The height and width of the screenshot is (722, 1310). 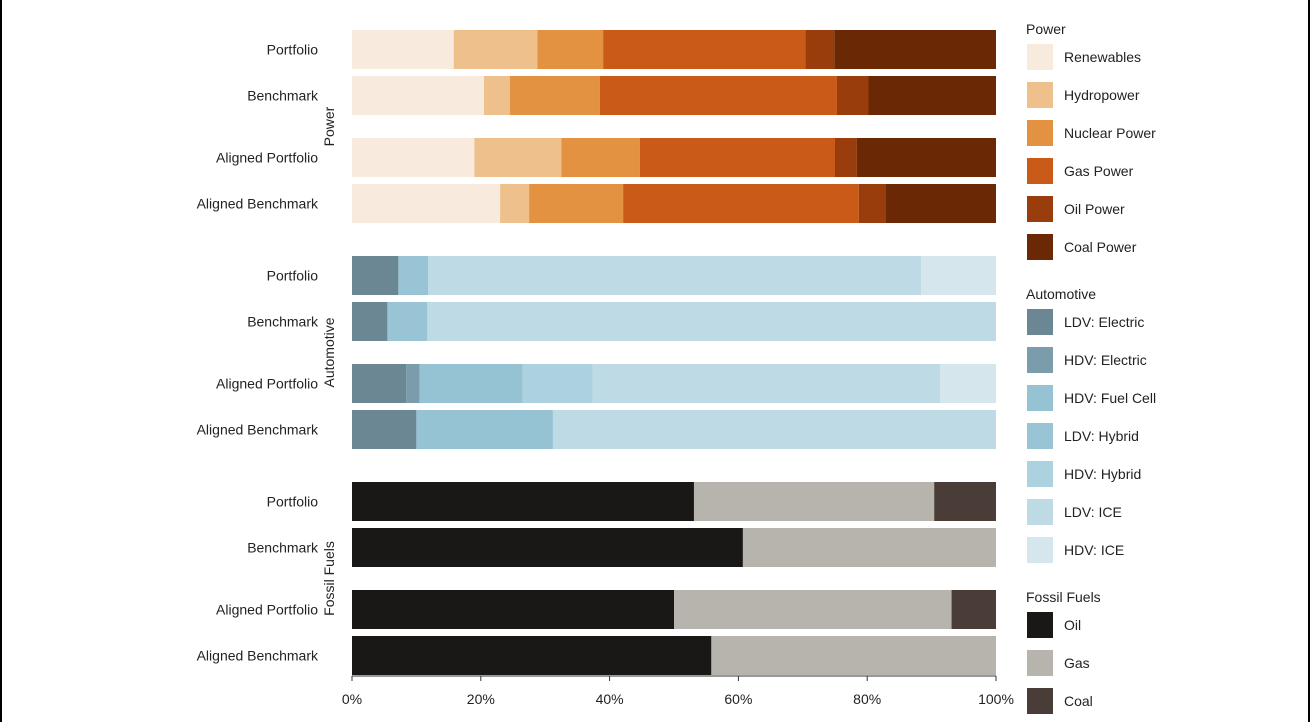 I want to click on bar-segment-power-aligned-benchmark-oil-power, so click(x=872, y=203).